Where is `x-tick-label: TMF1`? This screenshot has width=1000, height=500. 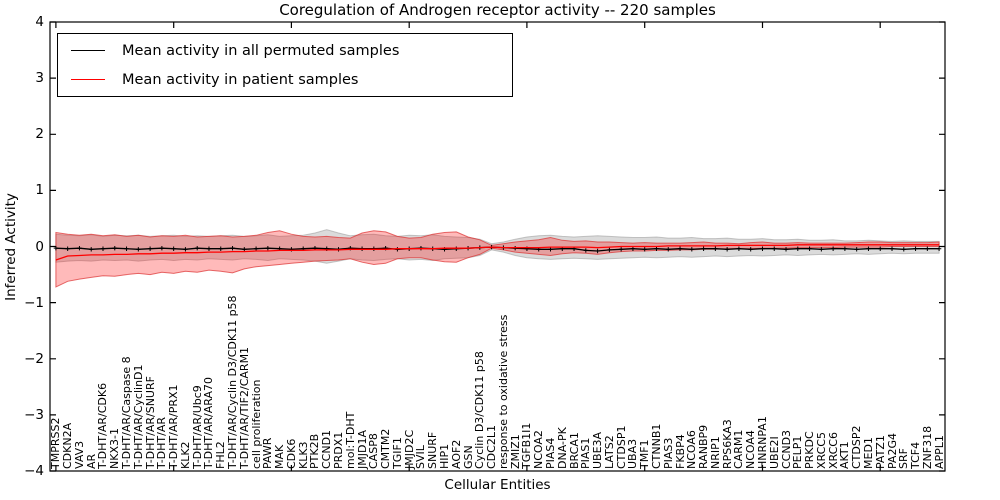
x-tick-label: TMF1 is located at coordinates (645, 454).